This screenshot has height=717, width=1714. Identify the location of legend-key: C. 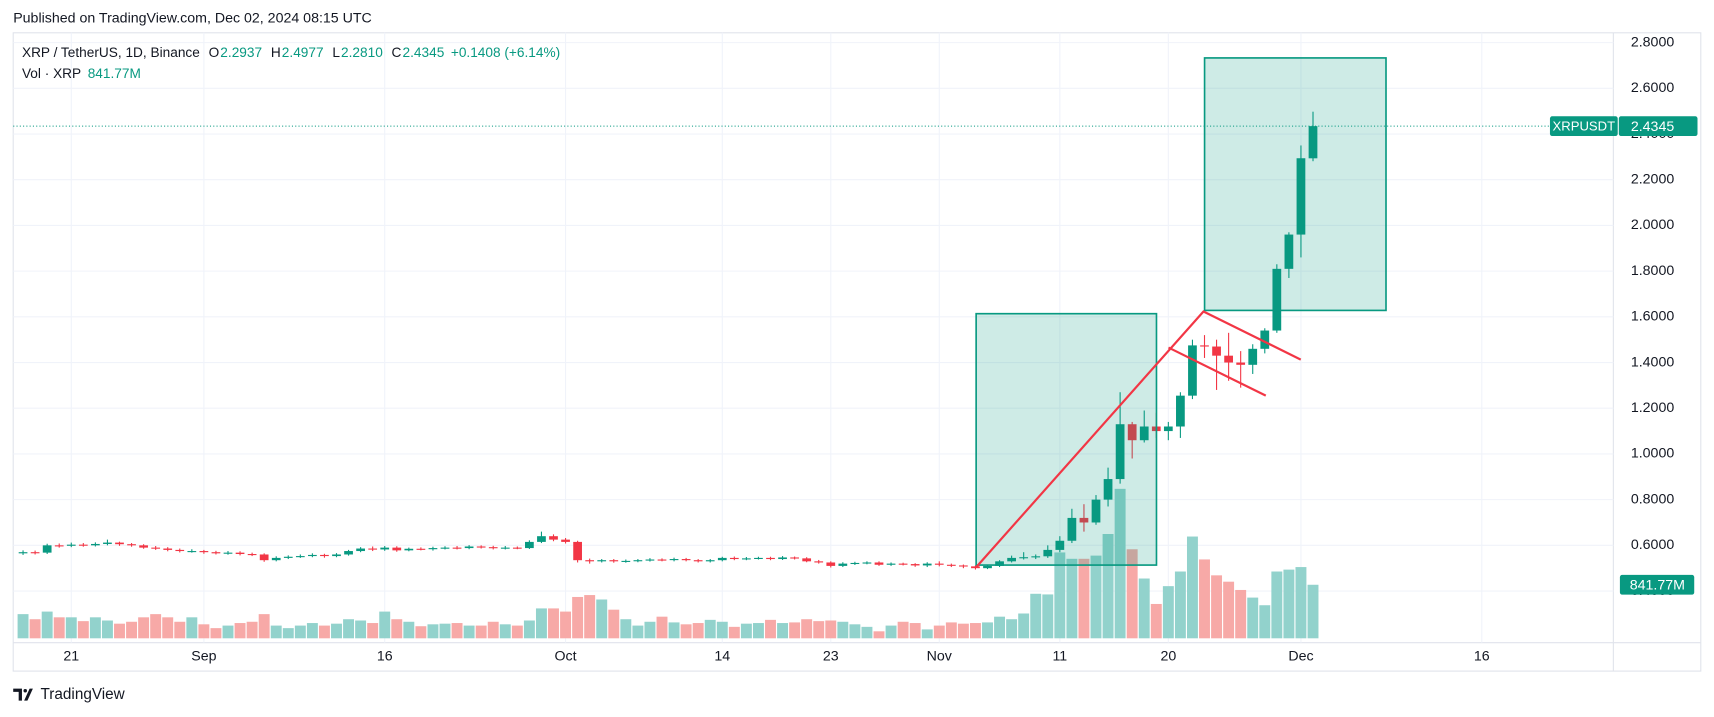
(397, 52).